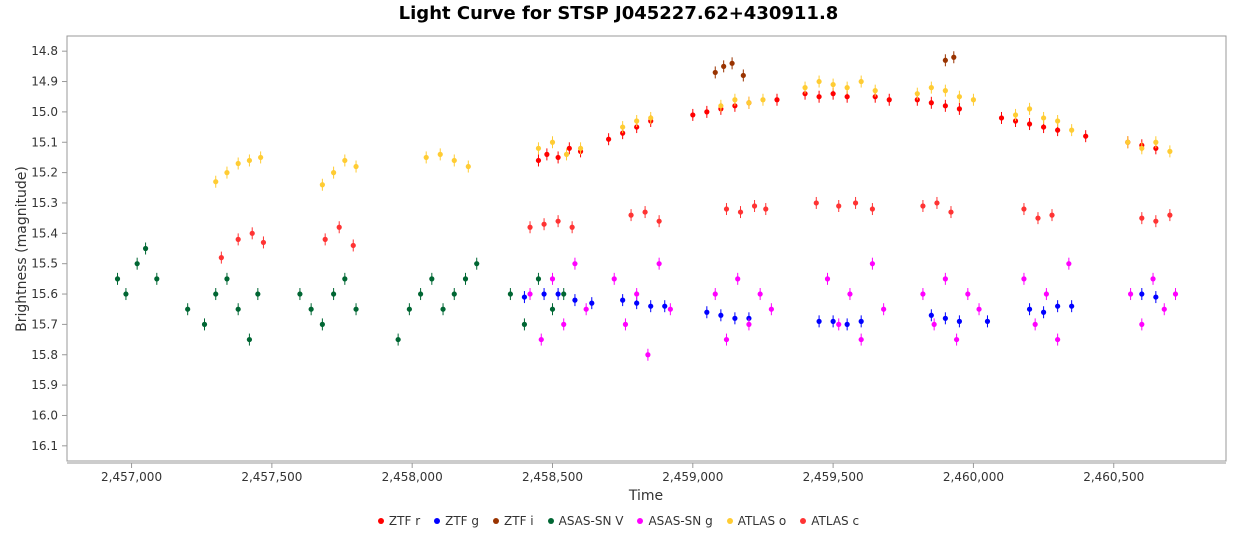 This screenshot has height=534, width=1237. I want to click on legend-label: ASAS-SN V, so click(591, 521).